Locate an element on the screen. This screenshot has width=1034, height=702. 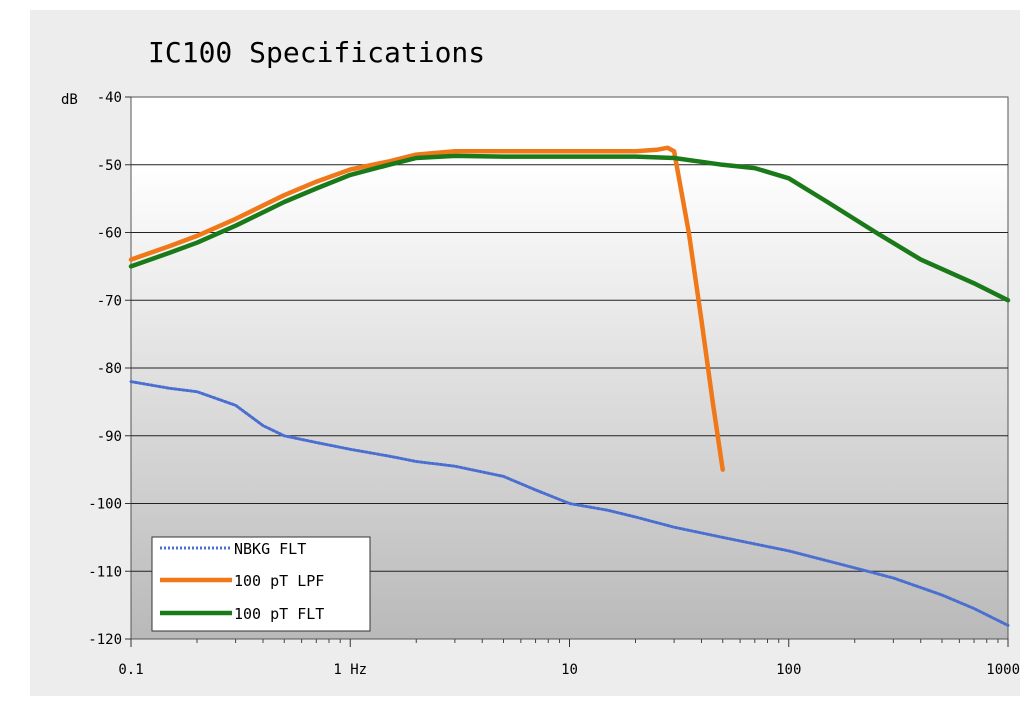
legend-label-100pt-lpf: 100 pT LPF is located at coordinates (279, 581).